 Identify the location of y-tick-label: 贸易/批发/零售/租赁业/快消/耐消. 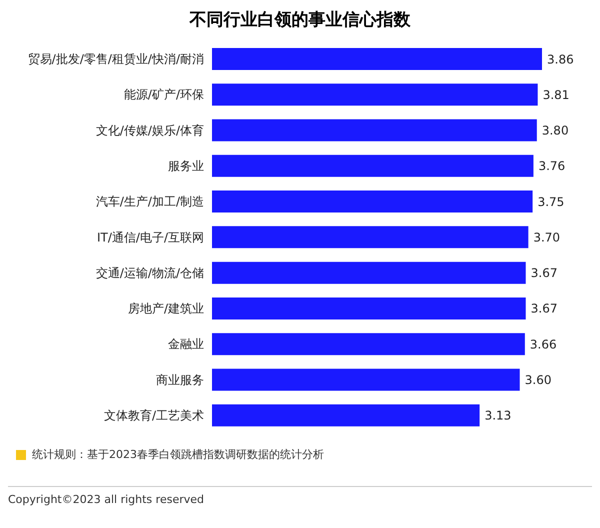
(116, 59).